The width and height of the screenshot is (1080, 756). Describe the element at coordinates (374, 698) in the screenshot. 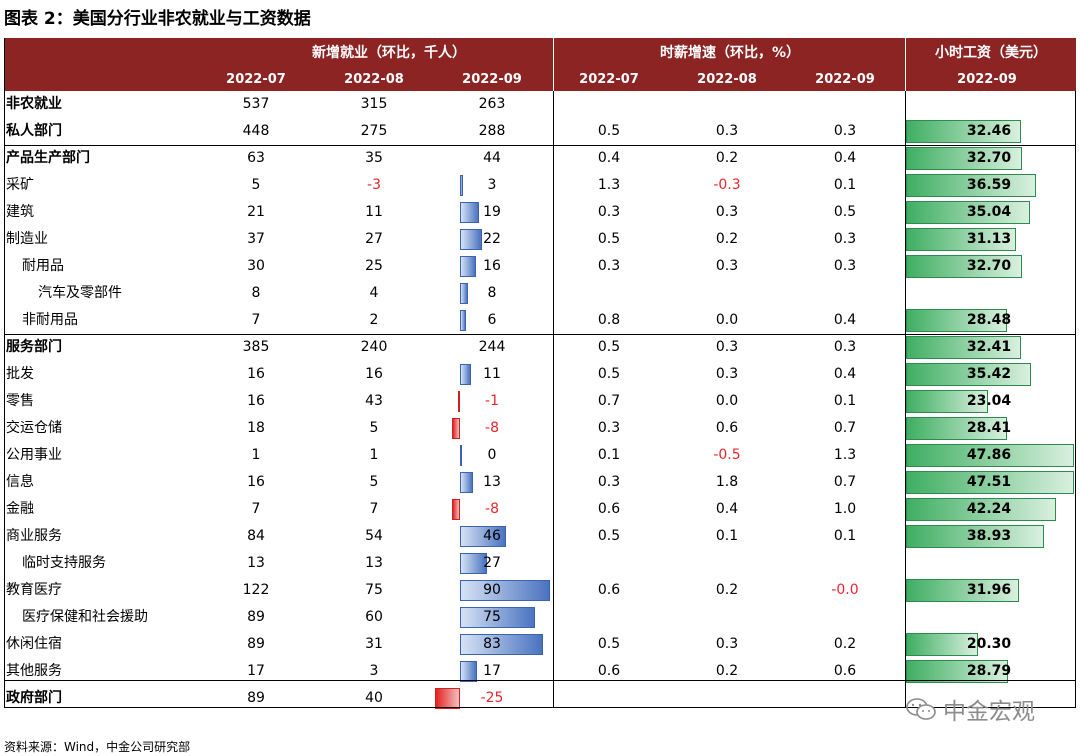

I see `jobs-cell: 40` at that location.